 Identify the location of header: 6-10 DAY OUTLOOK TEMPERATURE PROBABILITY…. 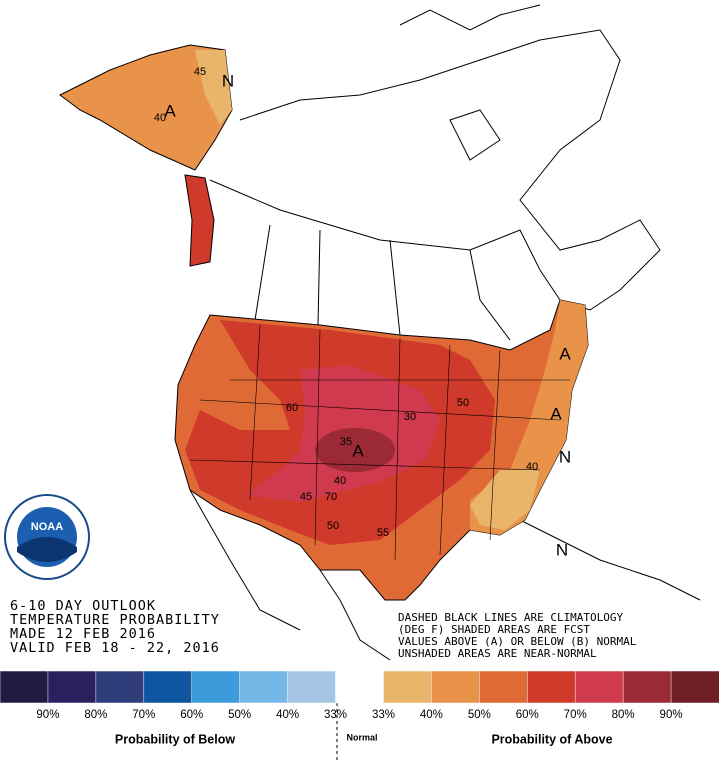
(115, 627).